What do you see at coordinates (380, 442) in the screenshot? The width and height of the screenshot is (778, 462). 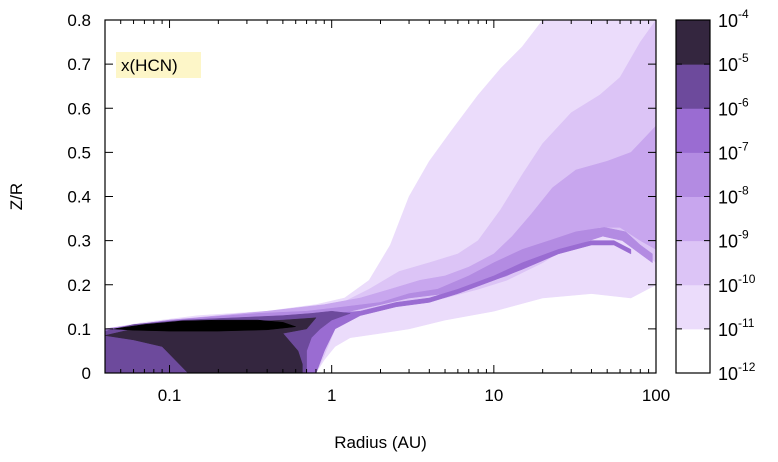 I see `x-axis-title: Radius (AU)` at bounding box center [380, 442].